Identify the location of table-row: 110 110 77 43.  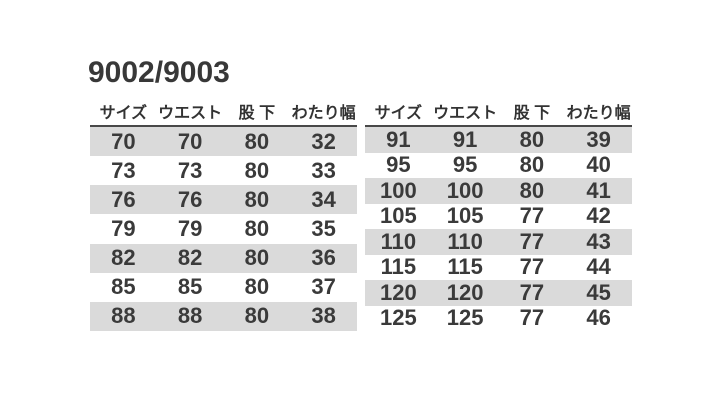
(498, 242).